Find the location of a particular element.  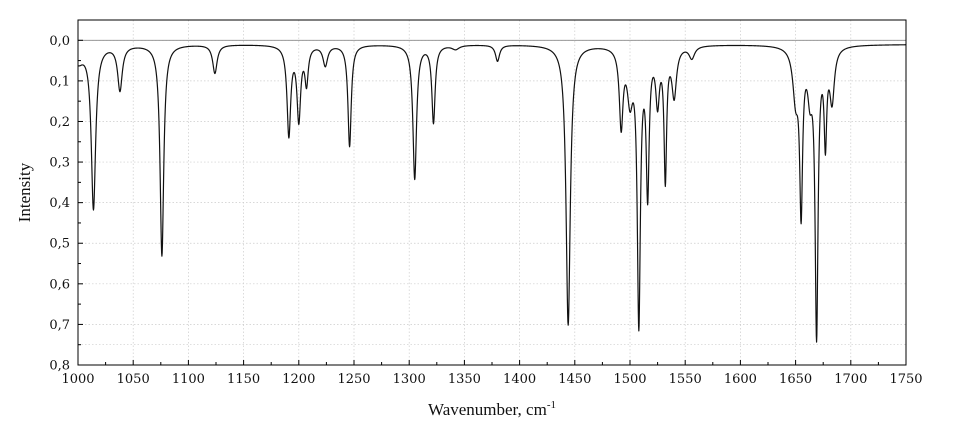

x-tick-label: 1300 is located at coordinates (409, 379).